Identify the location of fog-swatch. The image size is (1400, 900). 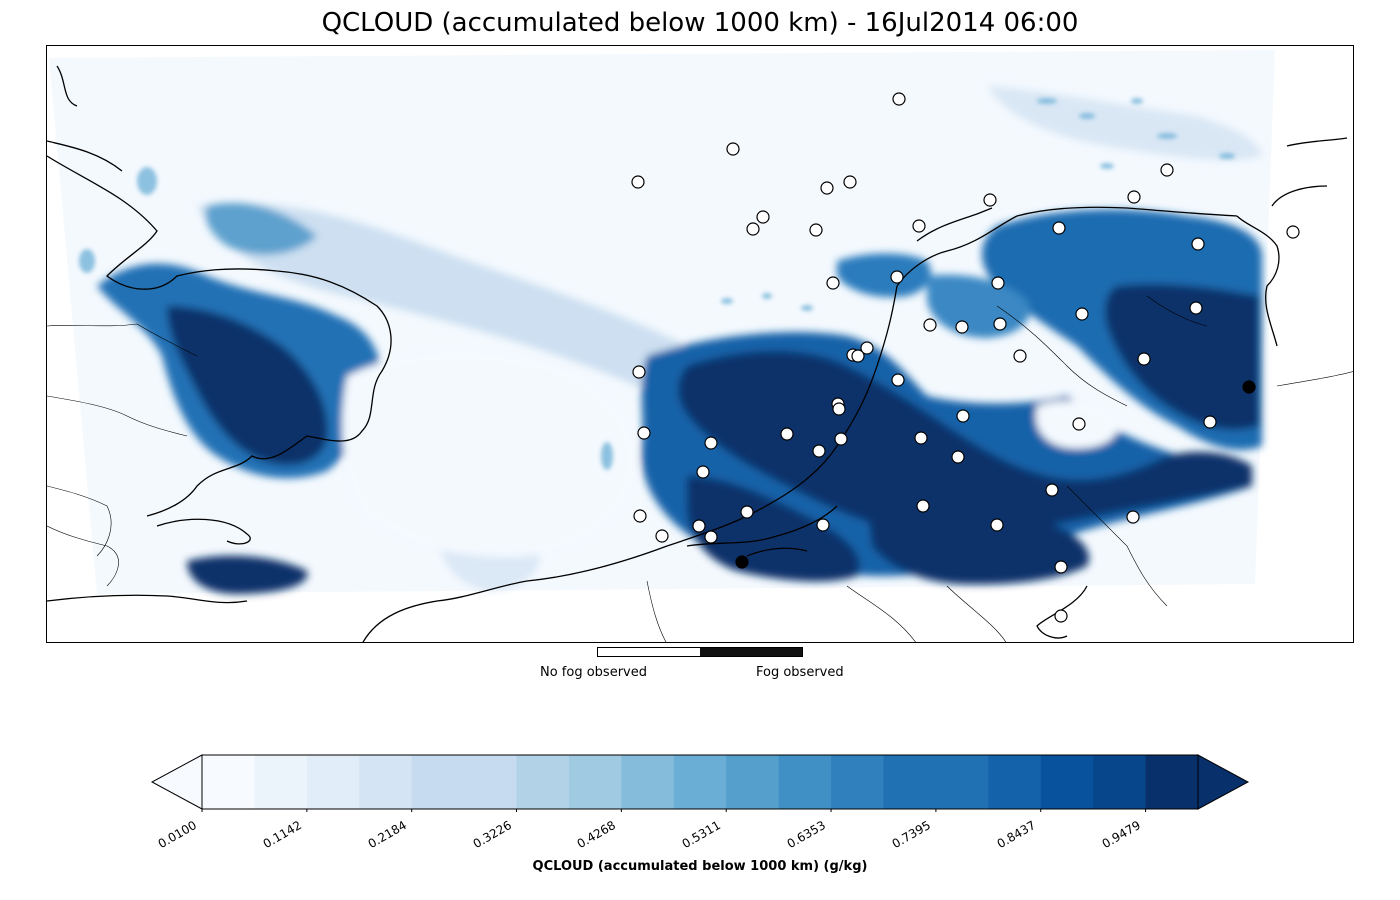
(751, 652).